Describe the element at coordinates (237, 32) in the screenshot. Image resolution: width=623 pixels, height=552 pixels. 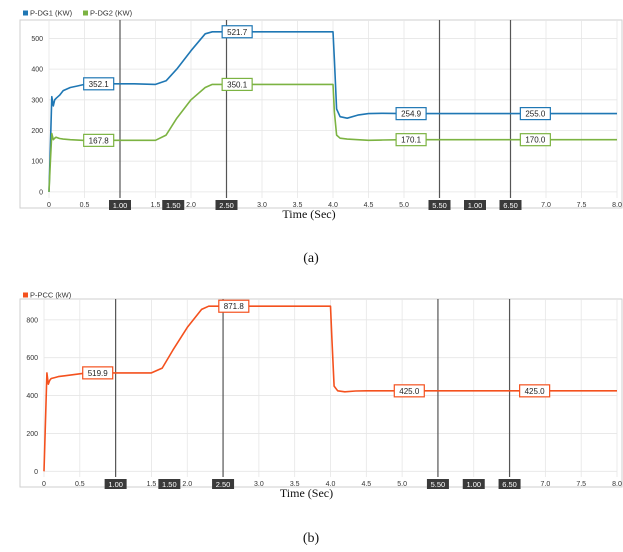
I see `data-label: 521.7` at that location.